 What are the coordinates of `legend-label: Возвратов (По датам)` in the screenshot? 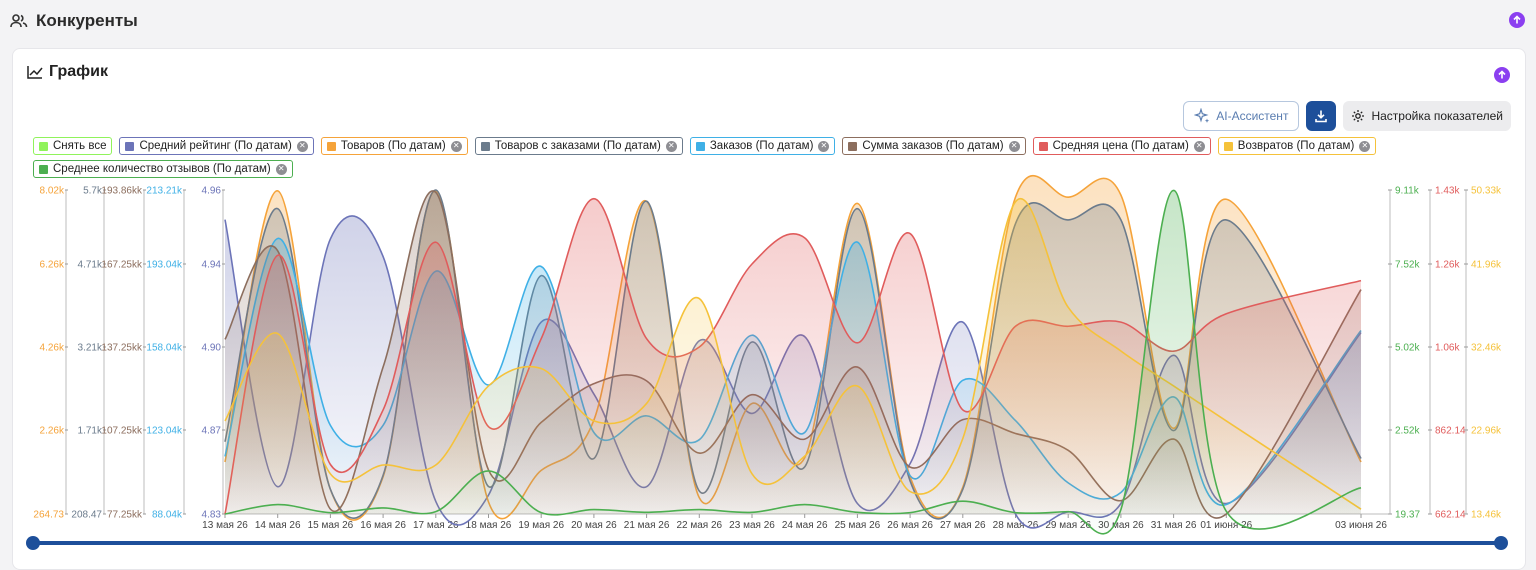 It's located at (1296, 146).